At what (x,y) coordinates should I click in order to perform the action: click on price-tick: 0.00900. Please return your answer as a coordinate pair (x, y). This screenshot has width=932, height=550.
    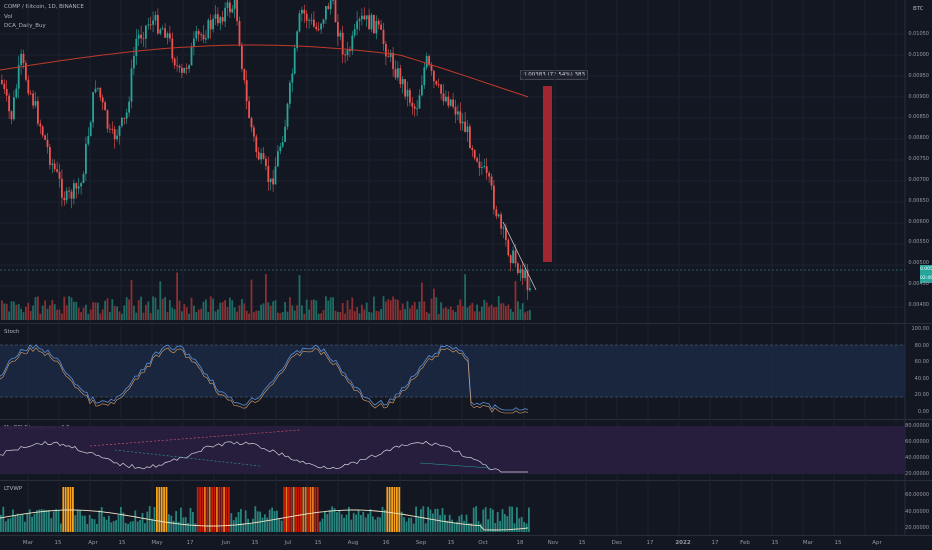
    Looking at the image, I should click on (918, 96).